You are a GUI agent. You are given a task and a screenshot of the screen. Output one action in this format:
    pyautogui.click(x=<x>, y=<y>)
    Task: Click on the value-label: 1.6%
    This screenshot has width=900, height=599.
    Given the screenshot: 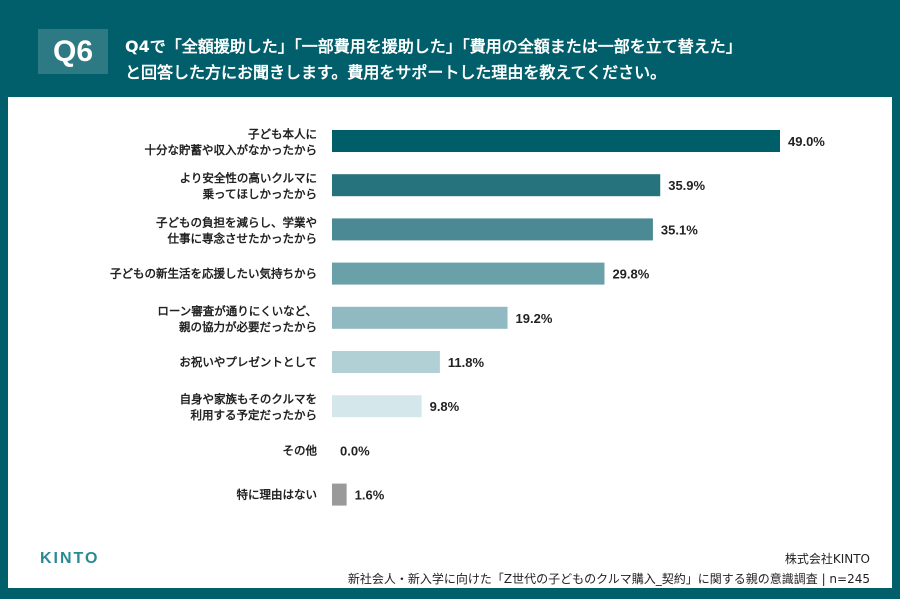 What is the action you would take?
    pyautogui.click(x=370, y=495)
    